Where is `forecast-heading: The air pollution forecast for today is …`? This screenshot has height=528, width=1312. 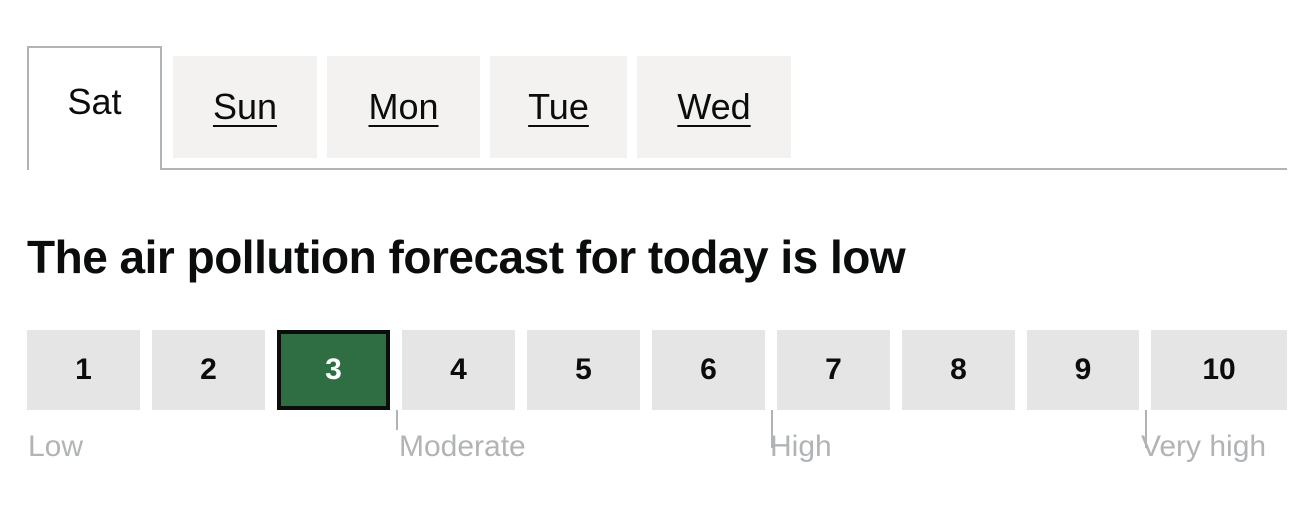 forecast-heading: The air pollution forecast for today is … is located at coordinates (466, 257).